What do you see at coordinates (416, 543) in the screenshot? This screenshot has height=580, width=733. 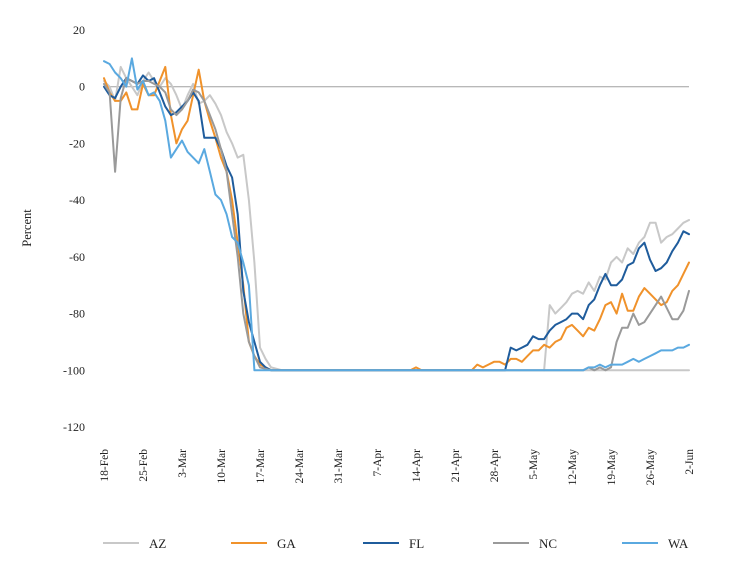 I see `legend-label-fl: FL` at bounding box center [416, 543].